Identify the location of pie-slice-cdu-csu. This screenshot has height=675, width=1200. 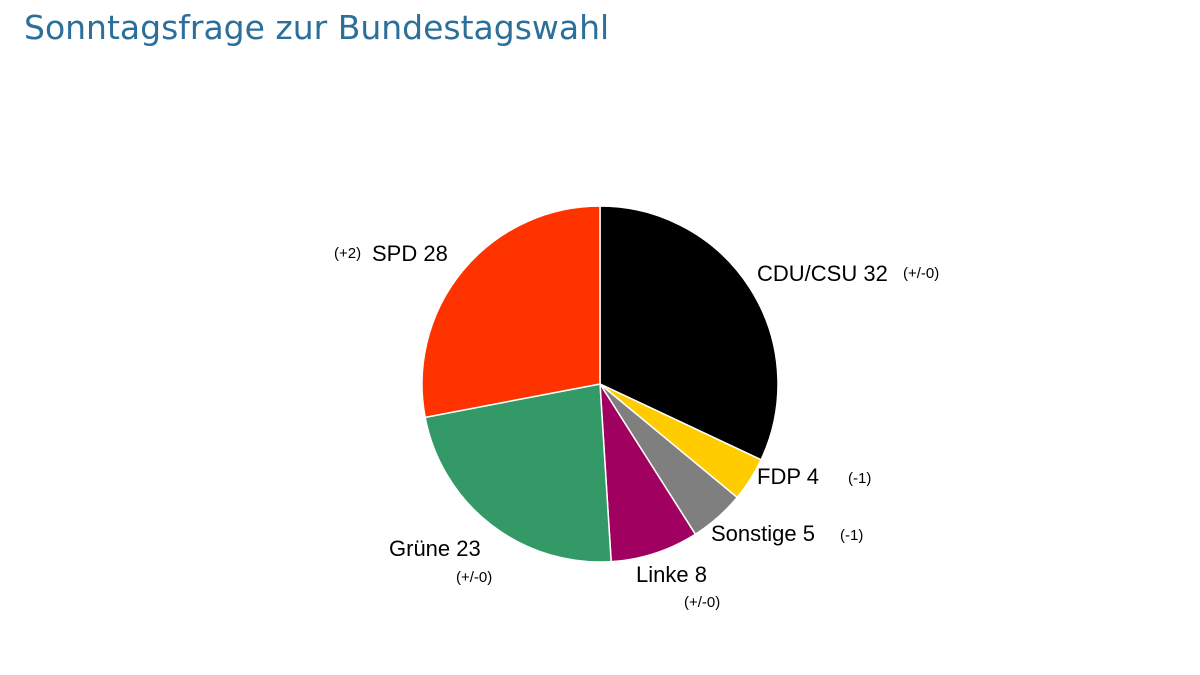
(689, 333).